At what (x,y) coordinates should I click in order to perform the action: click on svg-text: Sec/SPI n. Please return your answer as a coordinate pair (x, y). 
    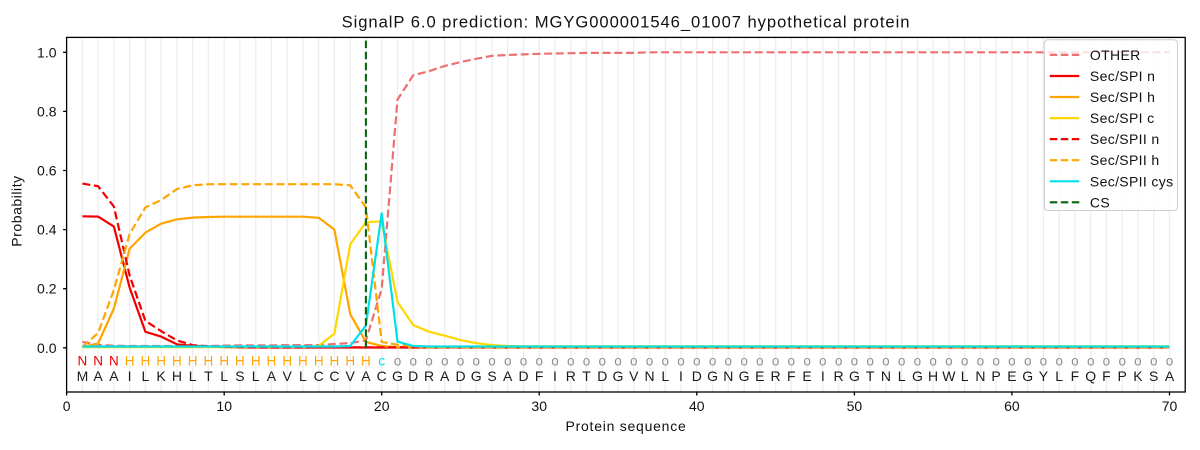
    Looking at the image, I should click on (1122, 76).